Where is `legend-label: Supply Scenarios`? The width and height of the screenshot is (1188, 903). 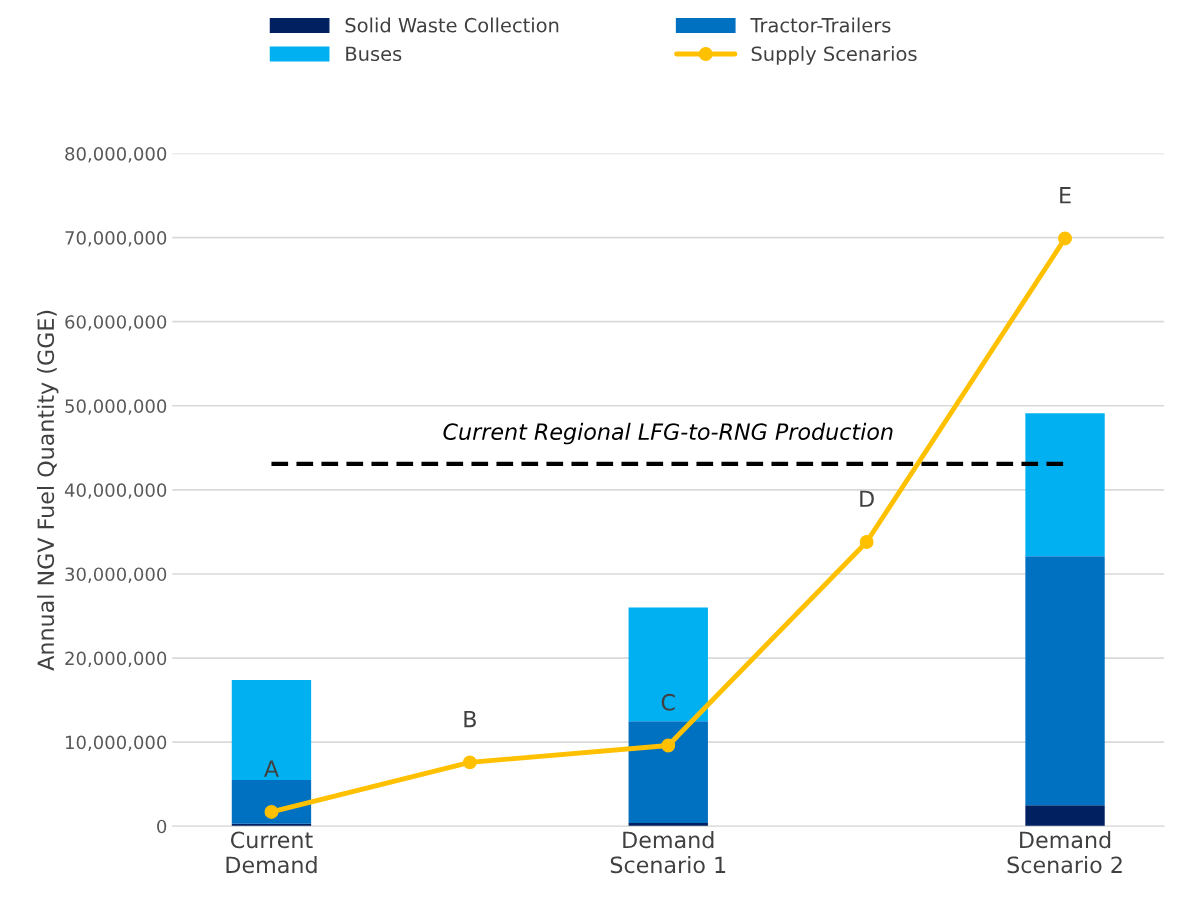 legend-label: Supply Scenarios is located at coordinates (834, 55).